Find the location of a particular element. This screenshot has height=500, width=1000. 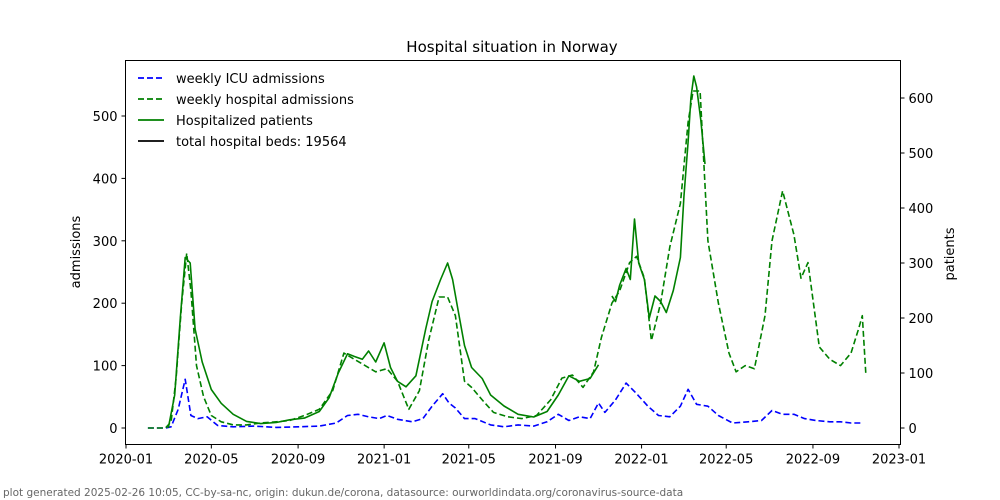

y-left-tick-label: 400 is located at coordinates (105, 179).